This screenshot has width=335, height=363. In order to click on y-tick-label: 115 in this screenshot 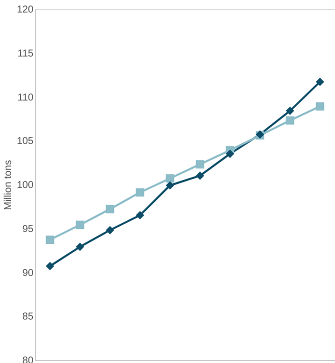, I will do `click(26, 54)`.